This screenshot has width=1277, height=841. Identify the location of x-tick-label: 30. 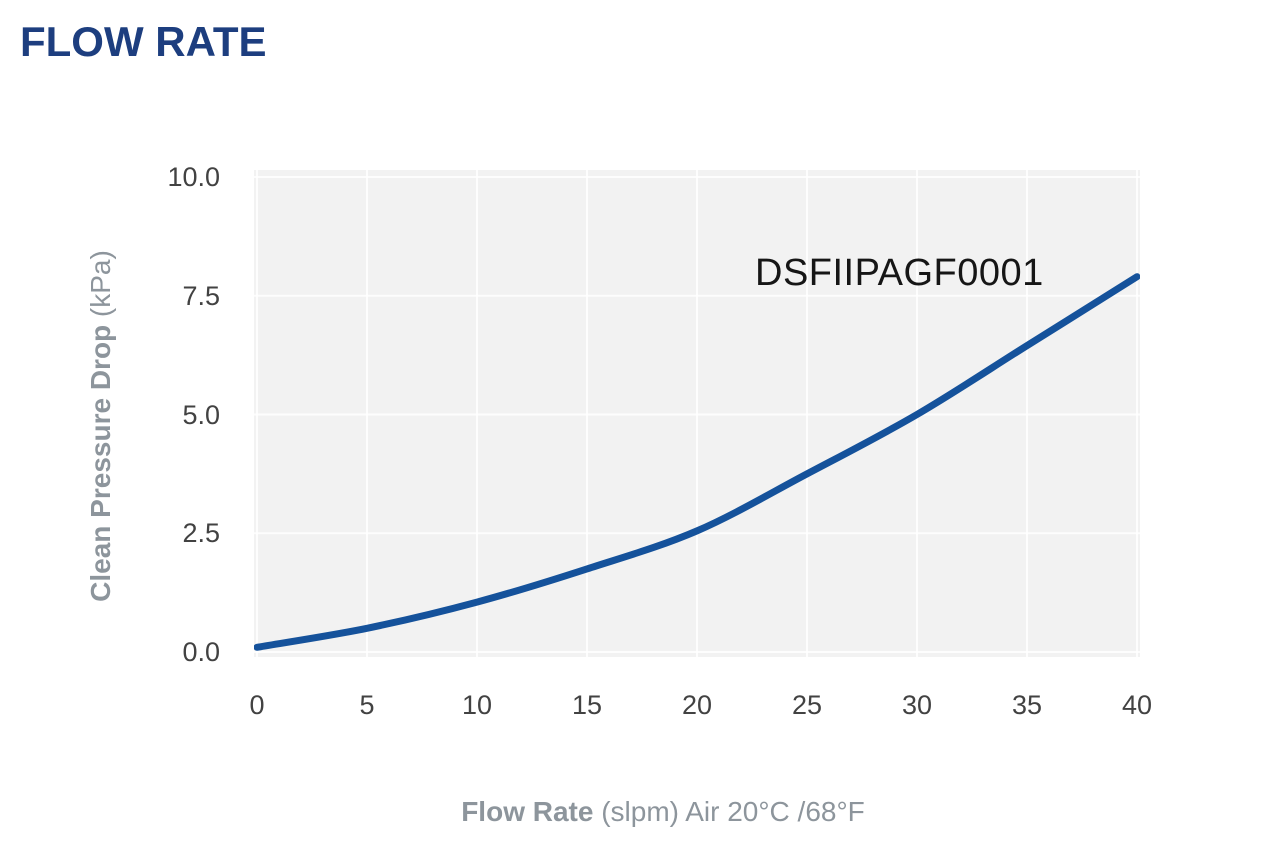
(917, 705).